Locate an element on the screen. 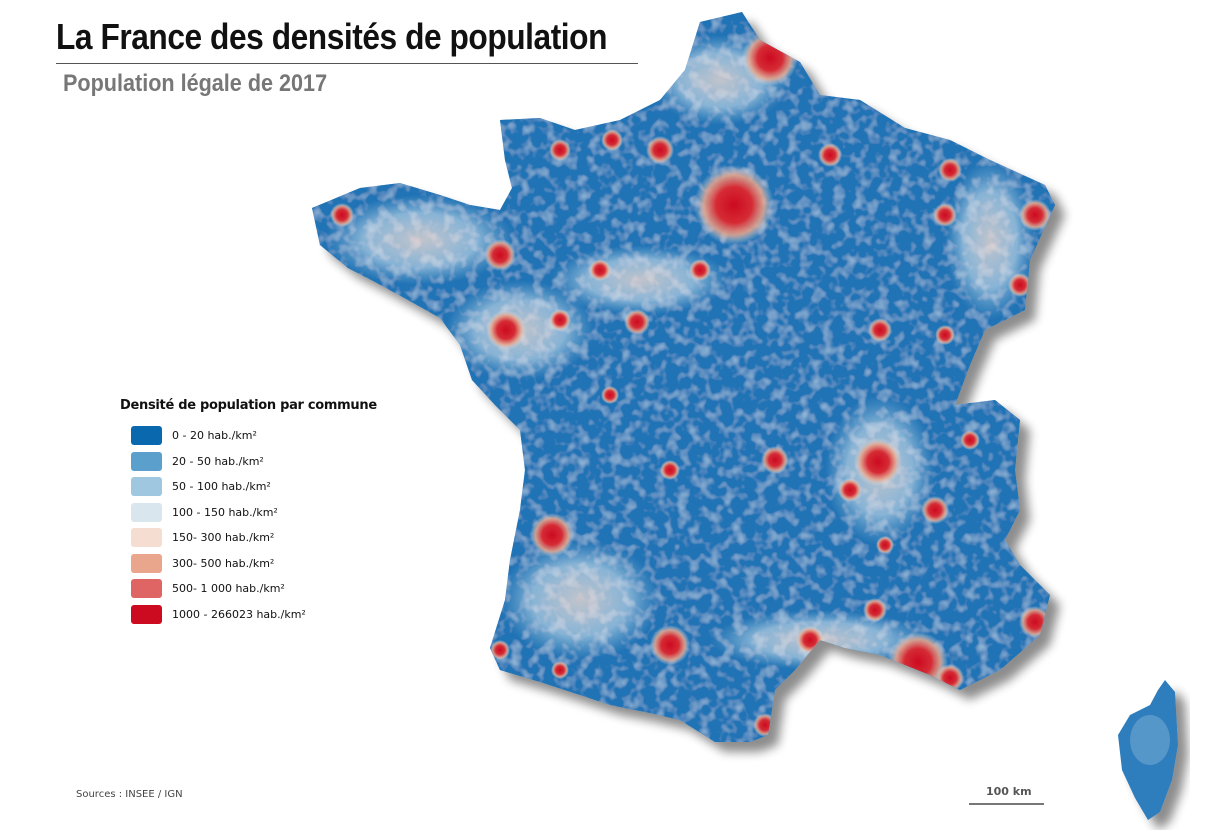 The image size is (1231, 830). legend-item: 150- 300 hab./km² is located at coordinates (254, 538).